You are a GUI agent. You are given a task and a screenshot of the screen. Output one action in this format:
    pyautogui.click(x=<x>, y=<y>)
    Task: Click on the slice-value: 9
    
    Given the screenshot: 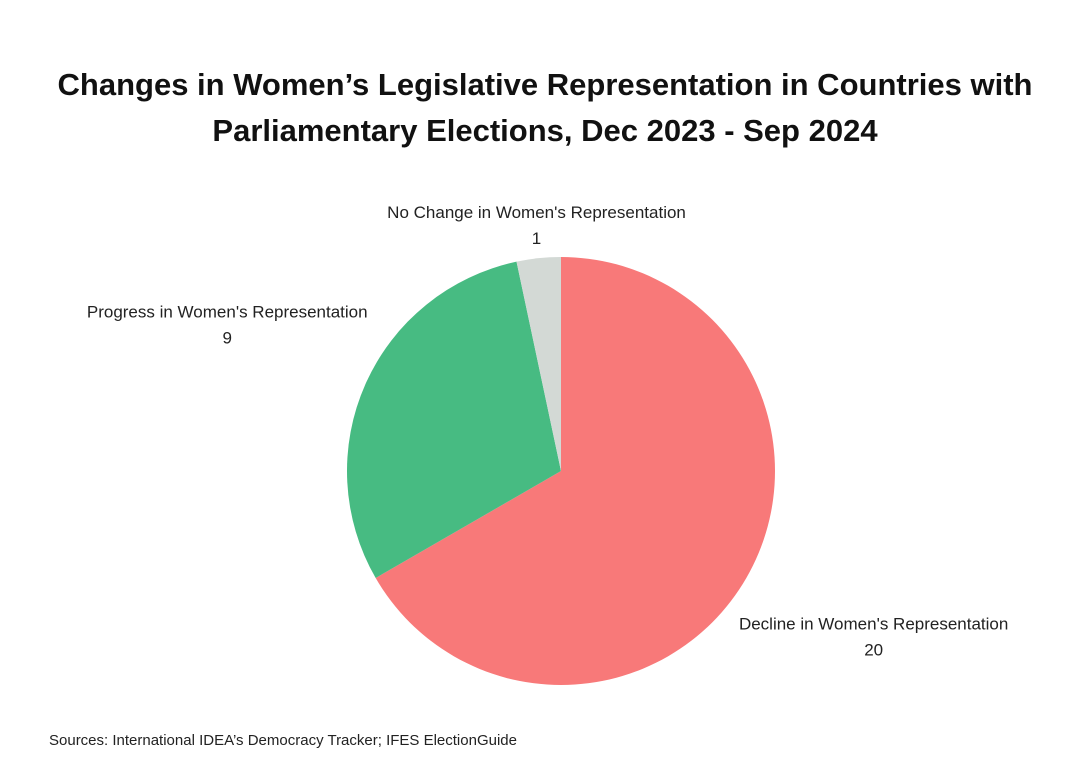 What is the action you would take?
    pyautogui.click(x=226, y=337)
    